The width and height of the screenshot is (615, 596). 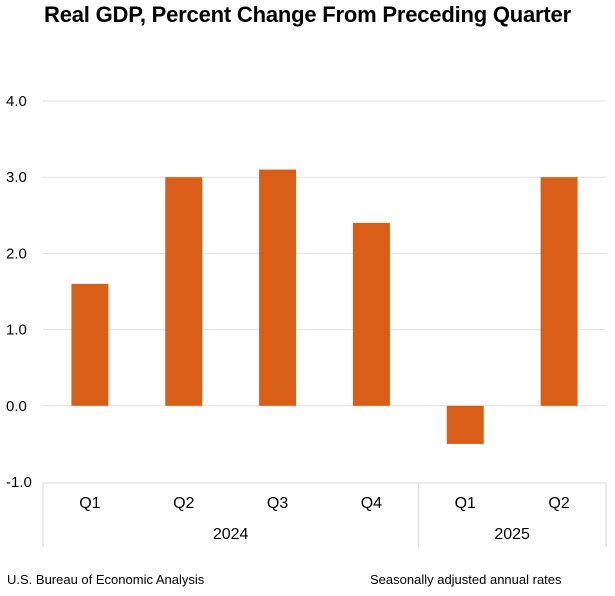 I want to click on y-tick-label: 0.0, so click(x=16, y=406).